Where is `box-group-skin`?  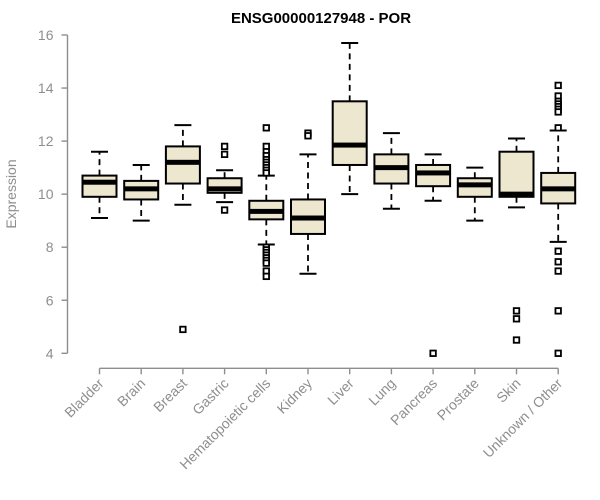
box-group-skin is located at coordinates (516, 240).